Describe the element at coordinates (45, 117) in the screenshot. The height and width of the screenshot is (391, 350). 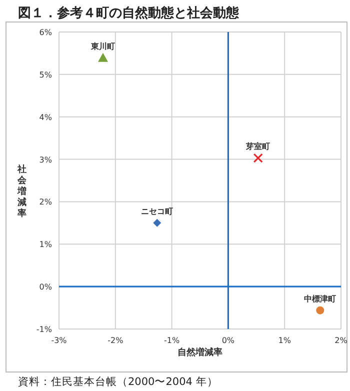
I see `y-tick-label: 4%` at that location.